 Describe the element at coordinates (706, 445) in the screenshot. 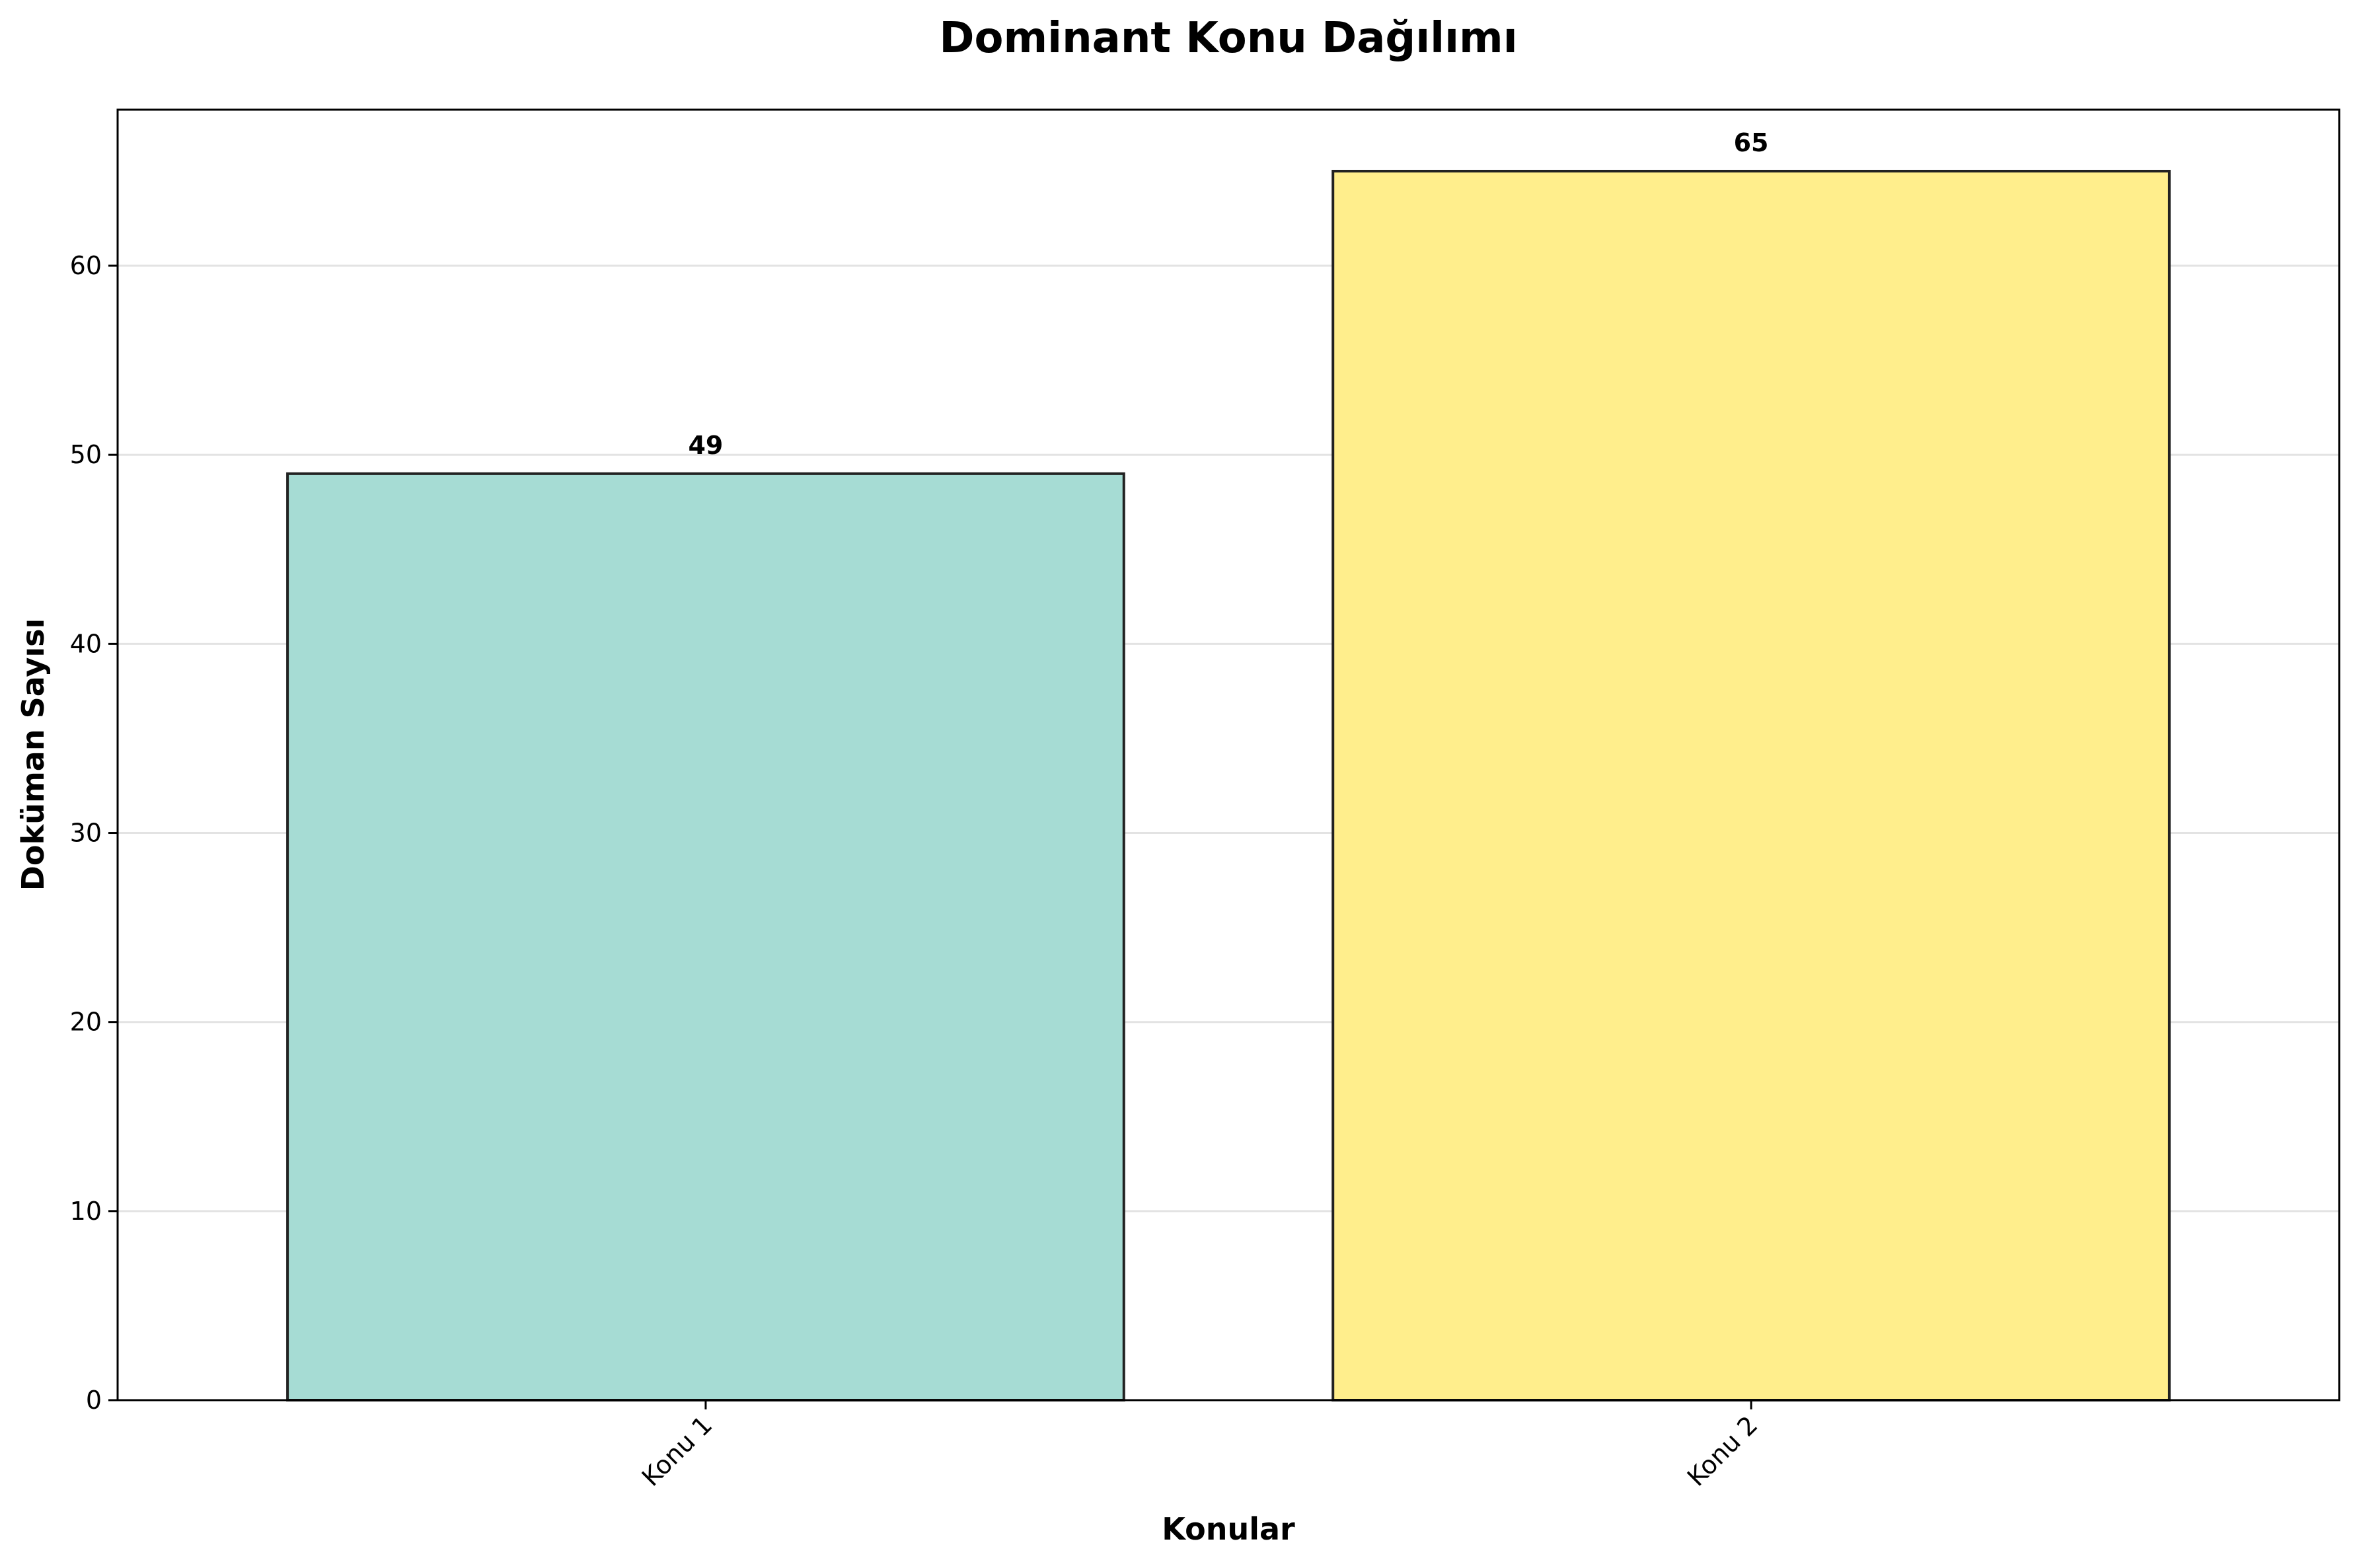

I see `data-label: 49` at that location.